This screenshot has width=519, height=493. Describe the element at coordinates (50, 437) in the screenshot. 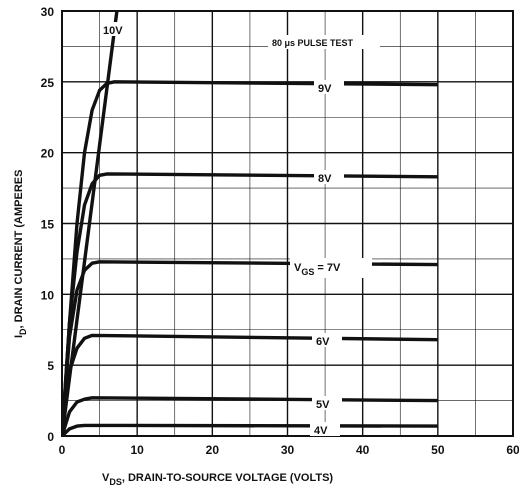

I see `y-tick-label: 0` at that location.